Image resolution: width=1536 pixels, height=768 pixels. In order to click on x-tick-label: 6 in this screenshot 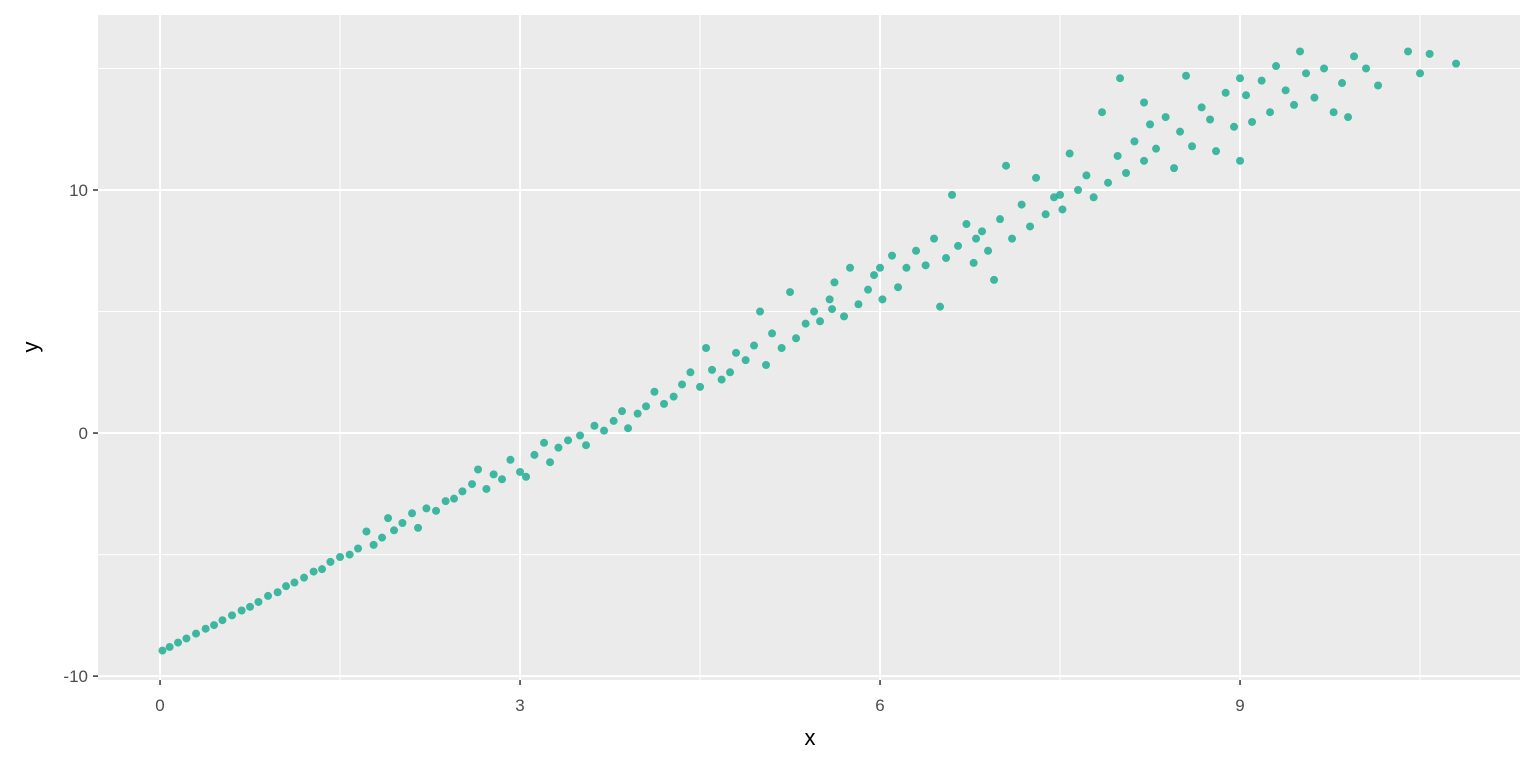, I will do `click(879, 705)`.